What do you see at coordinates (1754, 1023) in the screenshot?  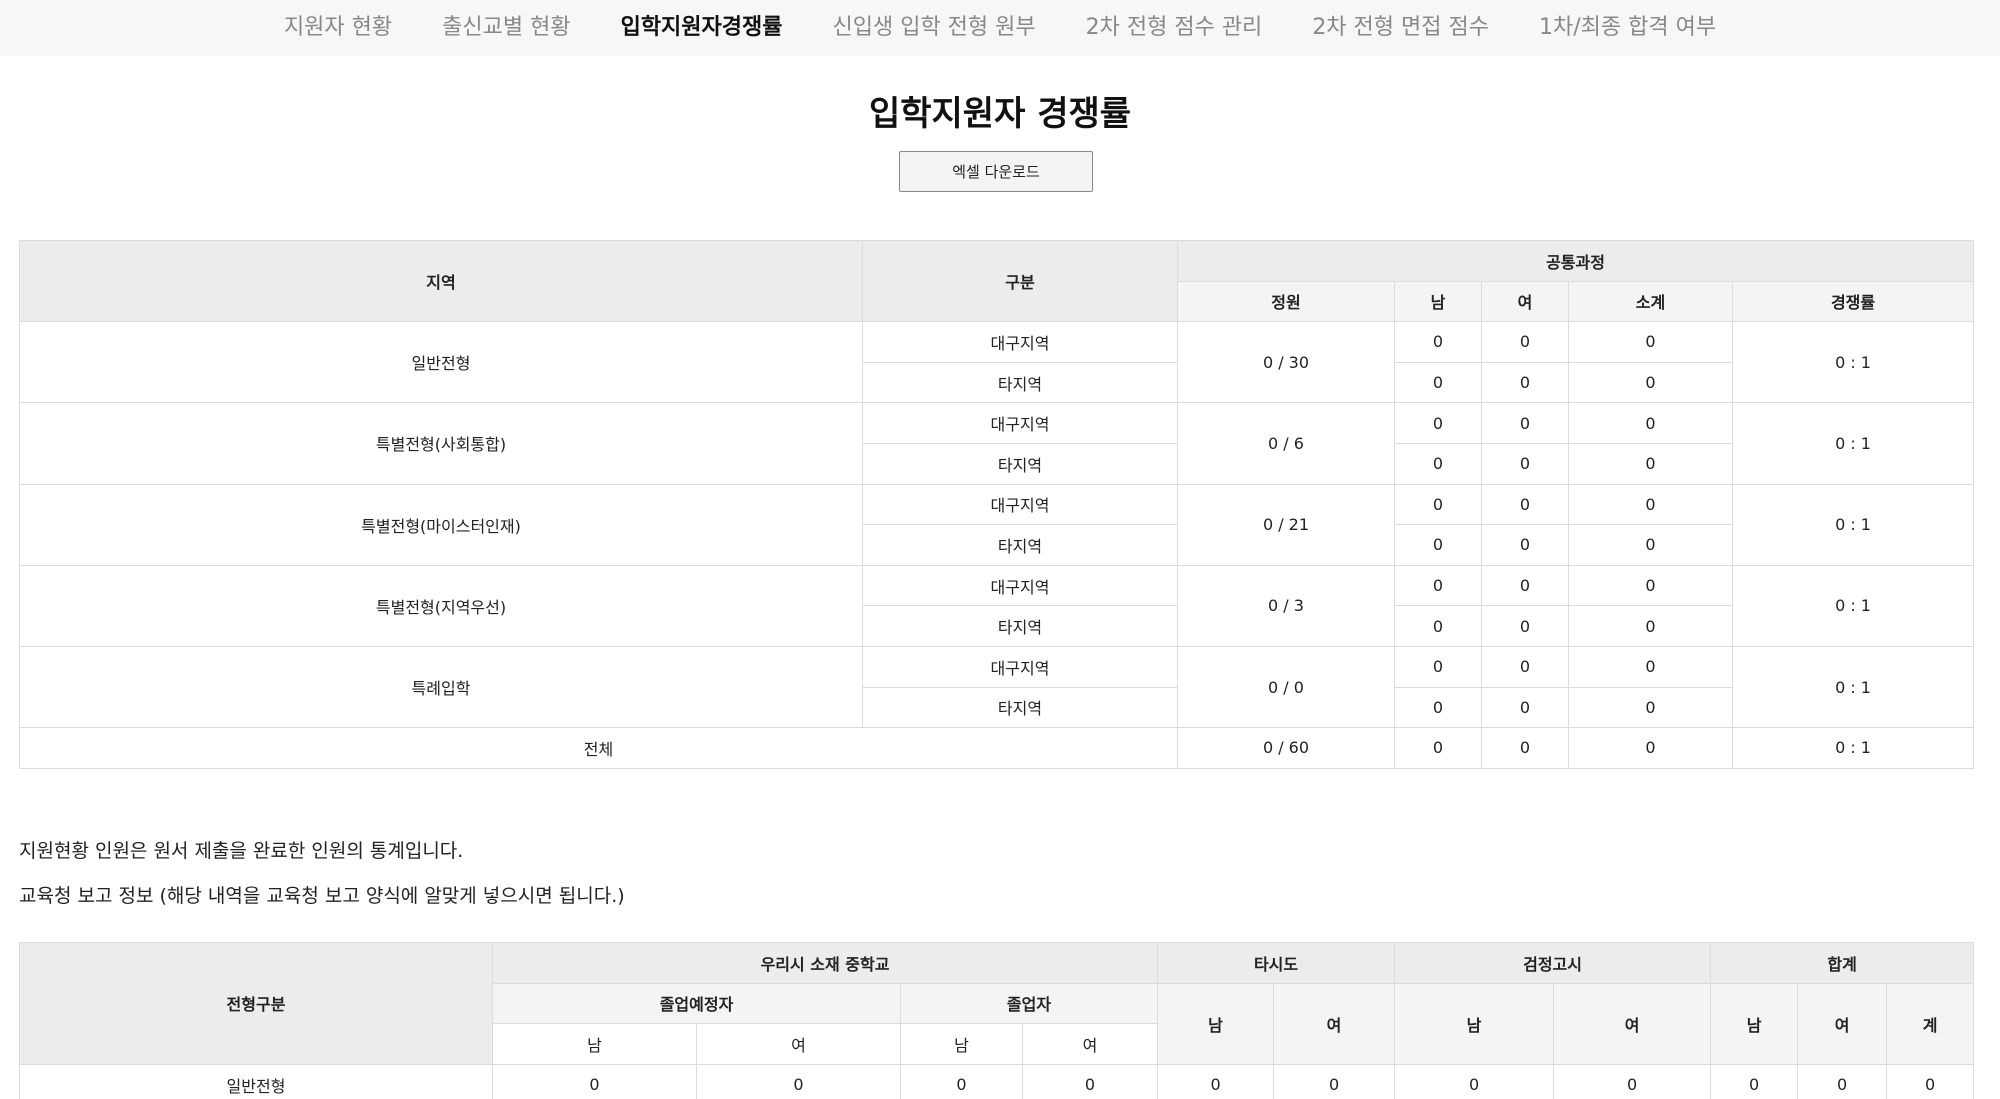 I see `header-sum-male: 남` at bounding box center [1754, 1023].